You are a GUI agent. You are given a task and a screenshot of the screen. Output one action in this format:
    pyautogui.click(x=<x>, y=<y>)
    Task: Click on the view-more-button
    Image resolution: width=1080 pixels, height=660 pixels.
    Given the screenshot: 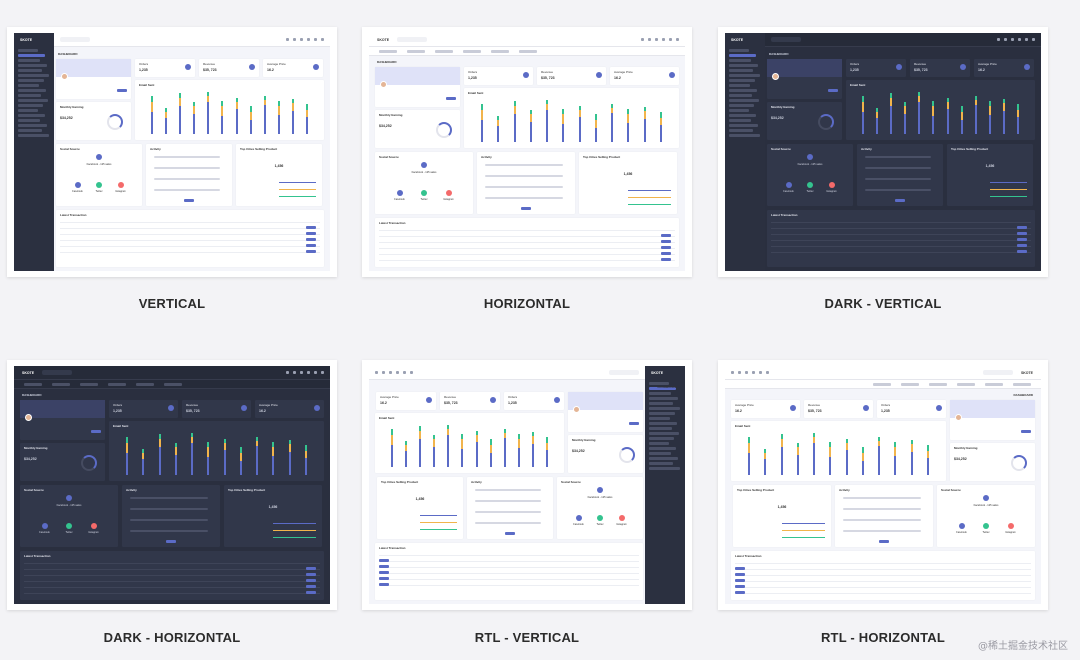 What is the action you would take?
    pyautogui.click(x=189, y=200)
    